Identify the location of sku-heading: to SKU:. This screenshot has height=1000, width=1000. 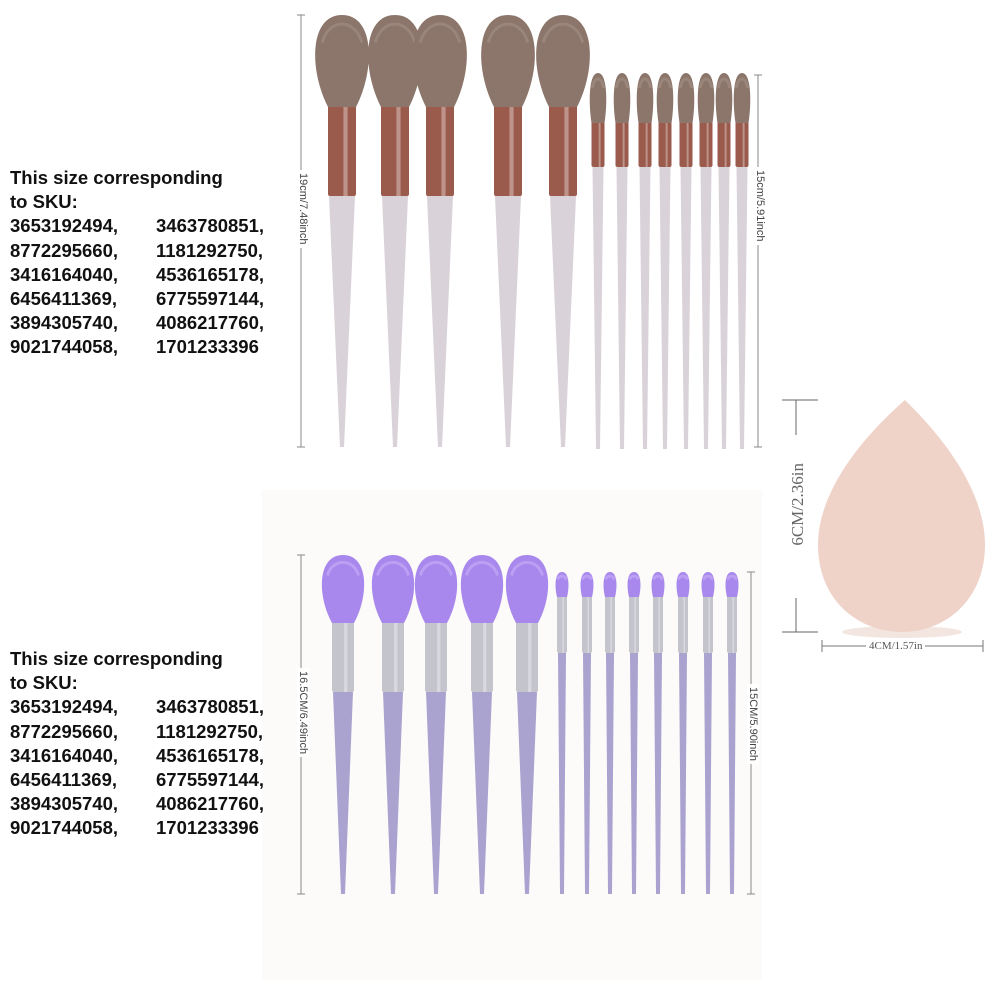
(44, 683).